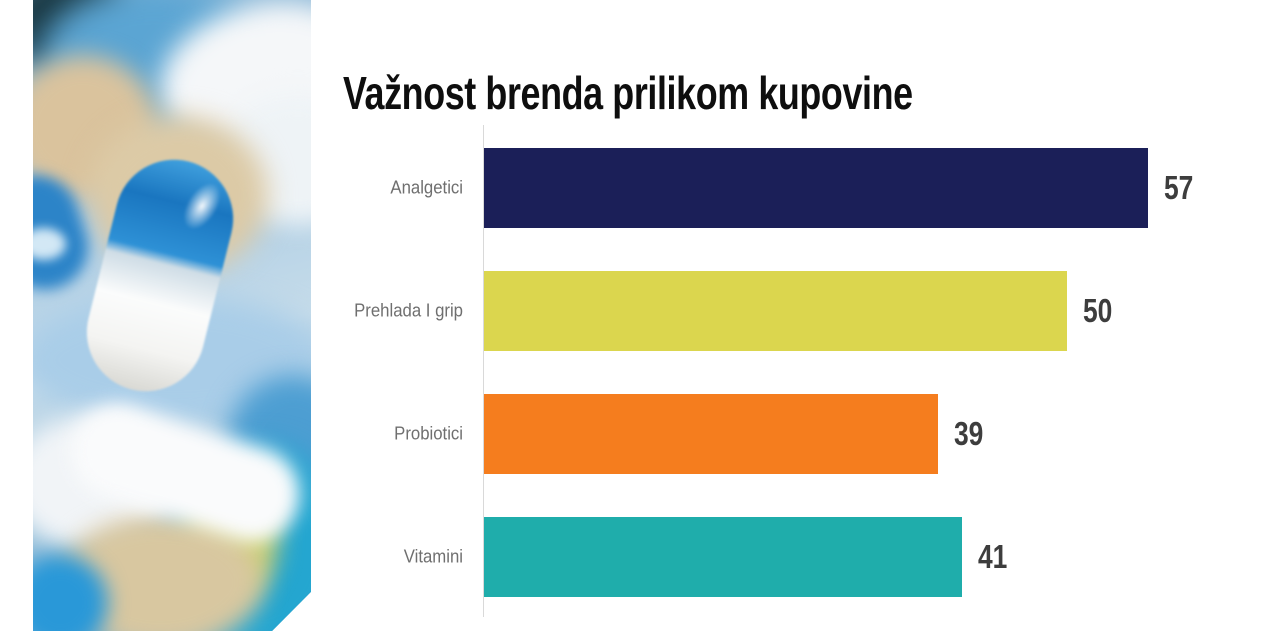  What do you see at coordinates (408, 310) in the screenshot?
I see `category-label: Prehlada I grip` at bounding box center [408, 310].